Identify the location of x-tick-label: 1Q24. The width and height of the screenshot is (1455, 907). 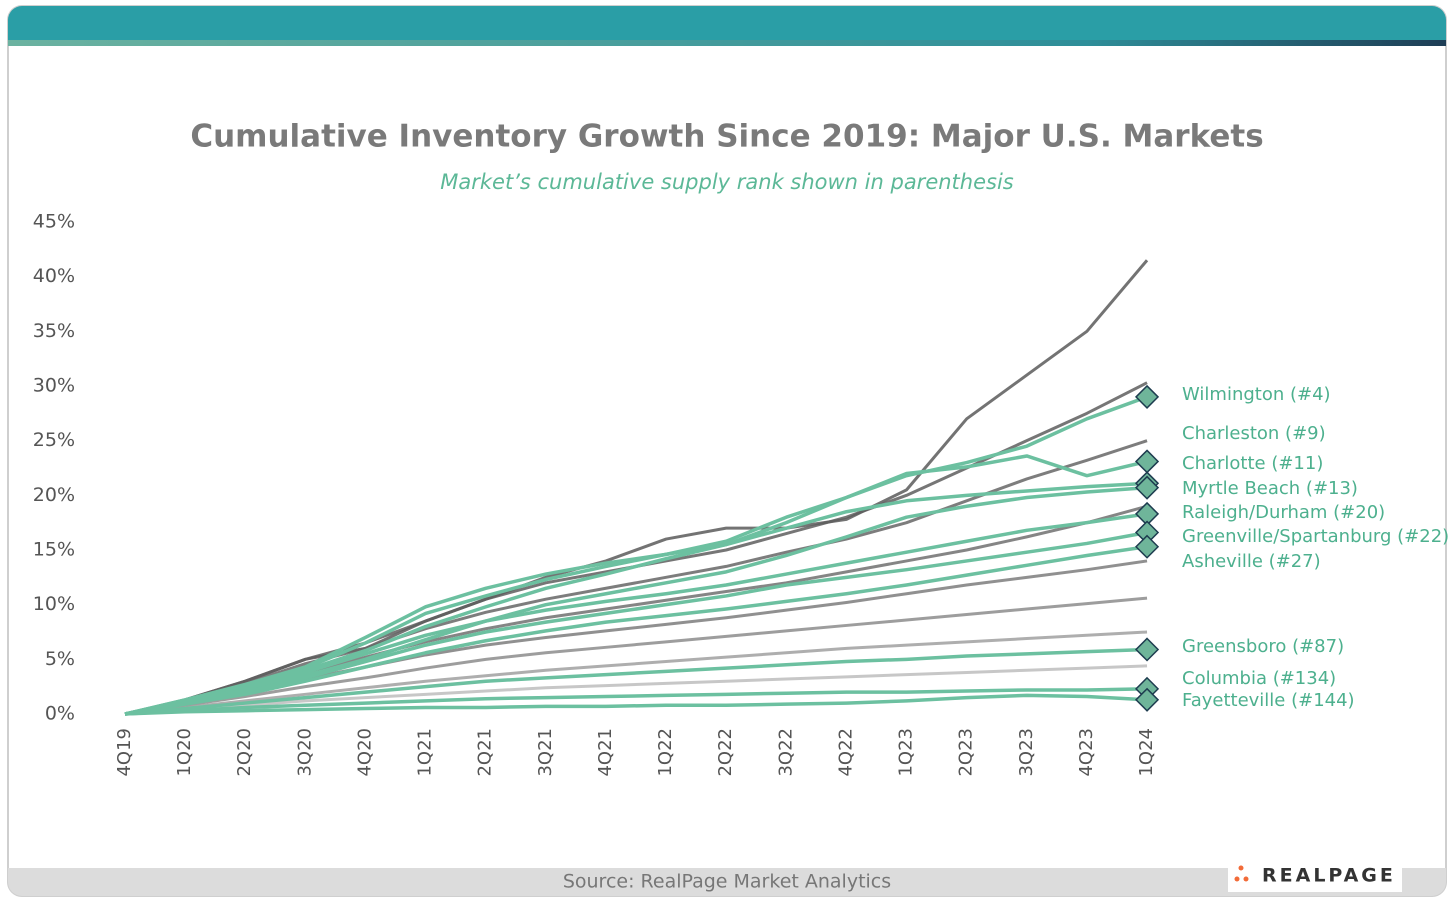
(1146, 752).